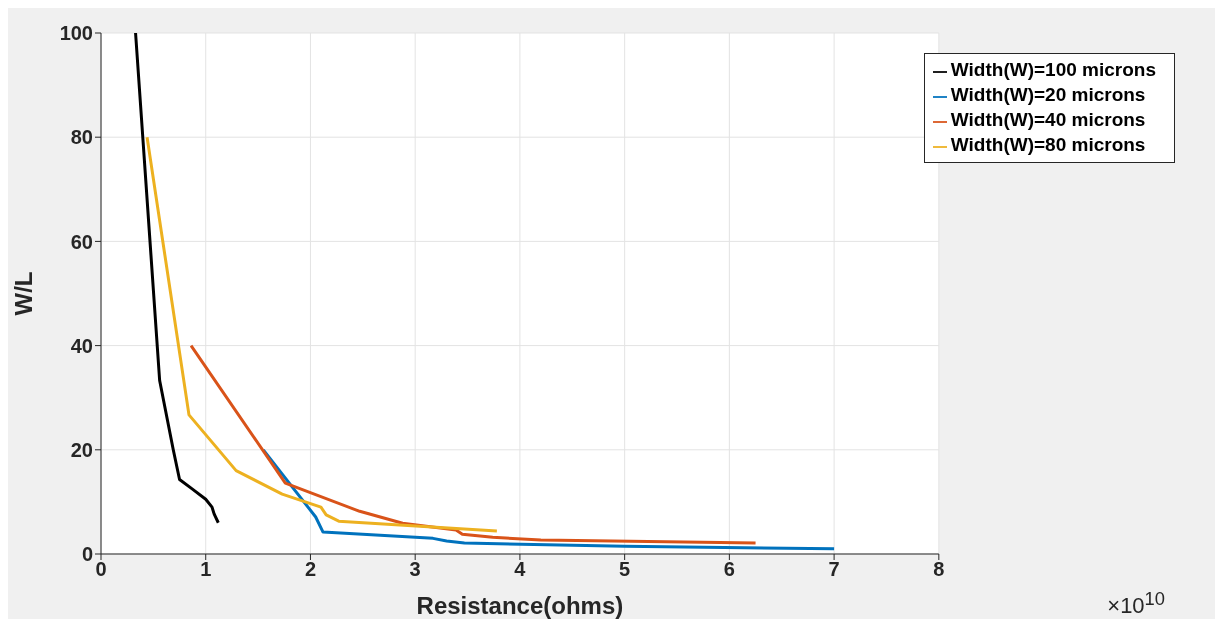 Image resolution: width=1223 pixels, height=627 pixels. I want to click on legend-label: Width(W)=40 microns, so click(1048, 119).